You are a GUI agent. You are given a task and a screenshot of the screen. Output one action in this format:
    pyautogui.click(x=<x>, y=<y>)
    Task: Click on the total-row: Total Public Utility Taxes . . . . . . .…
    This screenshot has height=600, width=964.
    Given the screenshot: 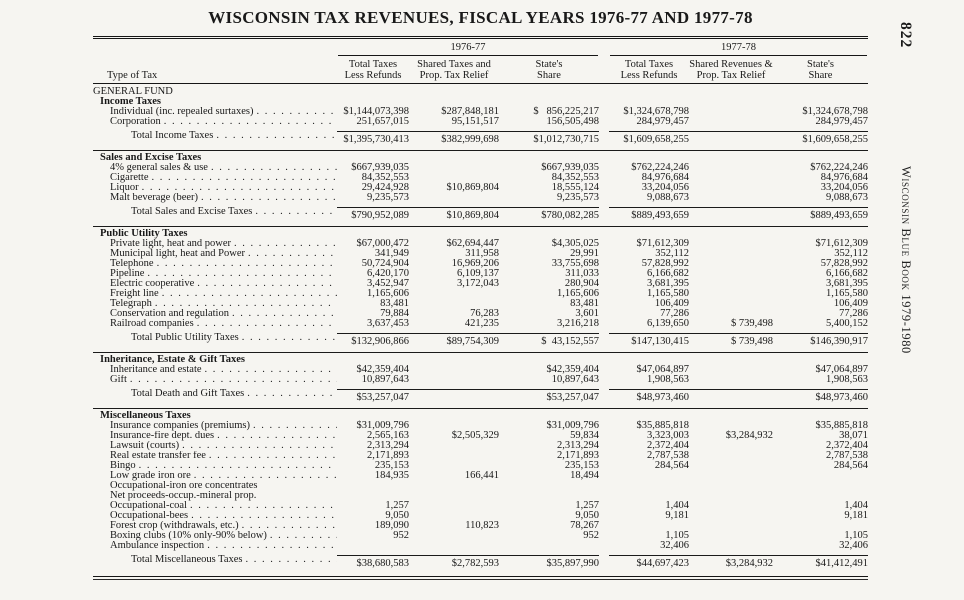 What is the action you would take?
    pyautogui.click(x=480, y=340)
    